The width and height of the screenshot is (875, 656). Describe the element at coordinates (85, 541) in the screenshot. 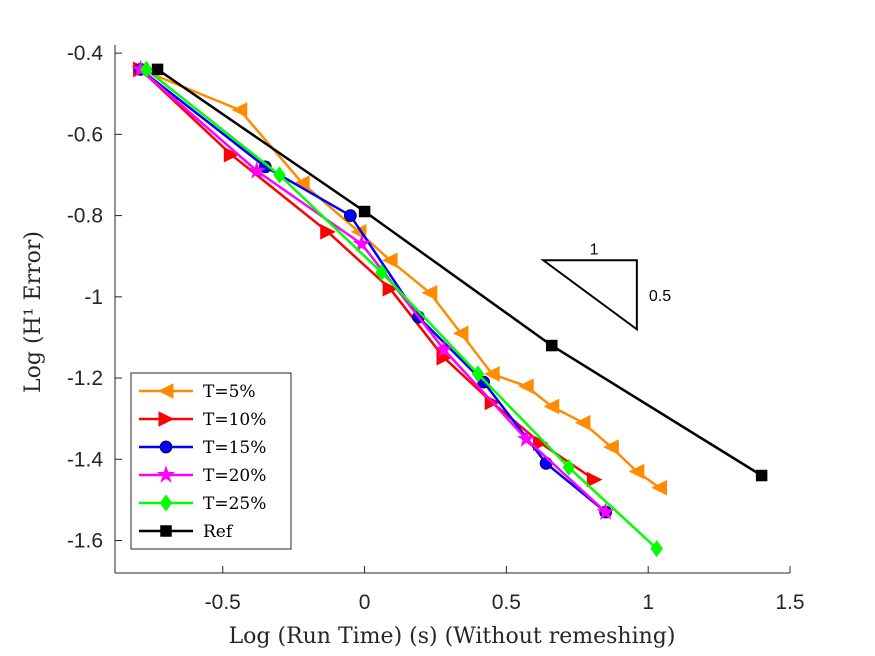

I see `y-tick-label: -1.6` at that location.